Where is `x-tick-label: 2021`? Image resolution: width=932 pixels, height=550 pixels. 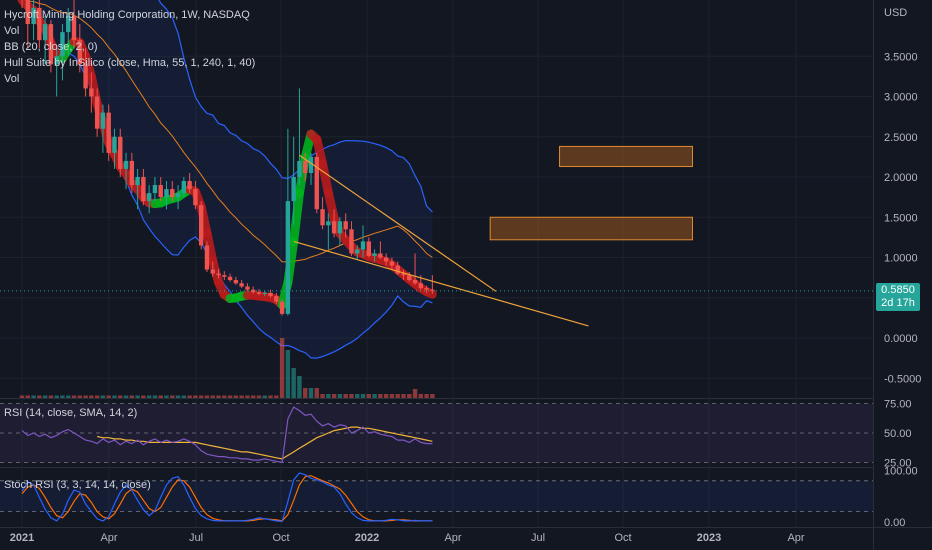
x-tick-label: 2021 is located at coordinates (22, 538).